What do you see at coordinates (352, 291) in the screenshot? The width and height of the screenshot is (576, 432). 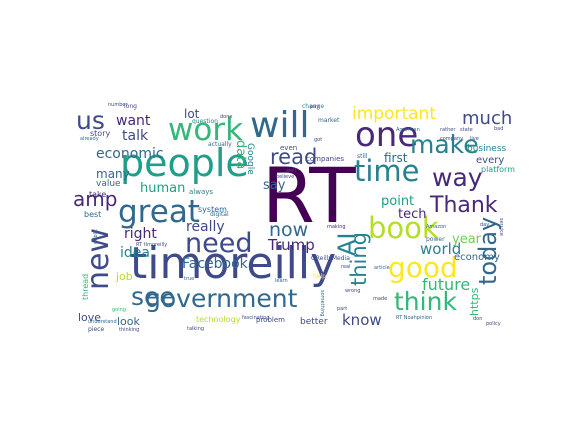 I see `word-wrong: wrong` at bounding box center [352, 291].